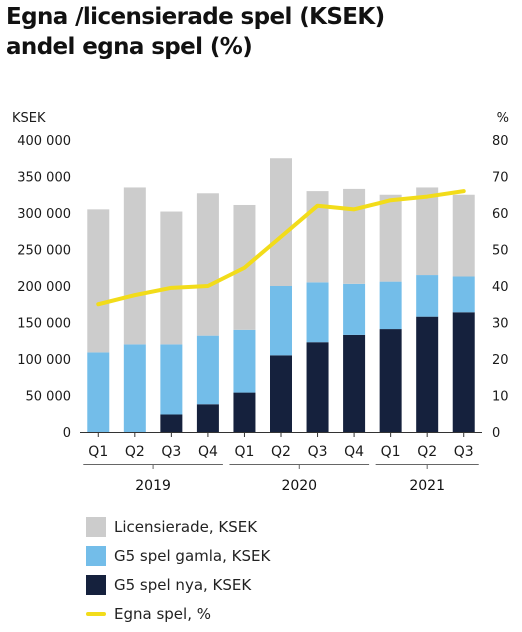 This screenshot has height=632, width=522. I want to click on legend-item: G5 spel nya, KSEK, so click(178, 584).